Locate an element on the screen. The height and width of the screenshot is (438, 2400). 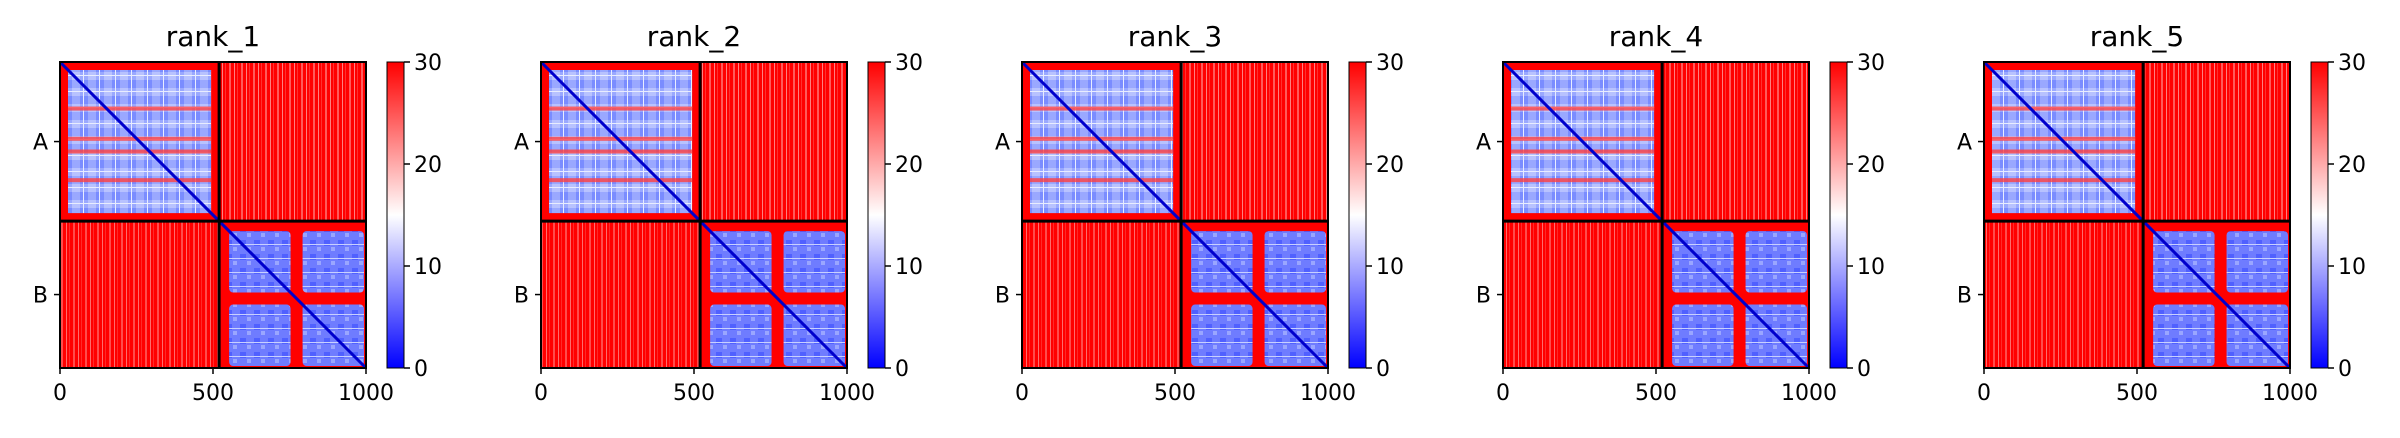
panel-title: rank_3 is located at coordinates (1175, 36).